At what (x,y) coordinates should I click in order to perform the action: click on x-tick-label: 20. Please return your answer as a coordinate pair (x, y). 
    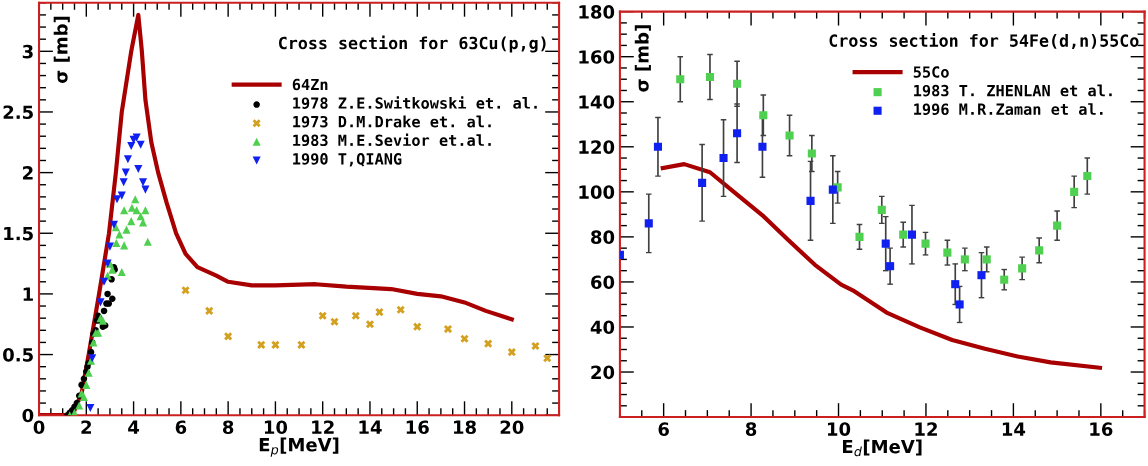
    Looking at the image, I should click on (512, 427).